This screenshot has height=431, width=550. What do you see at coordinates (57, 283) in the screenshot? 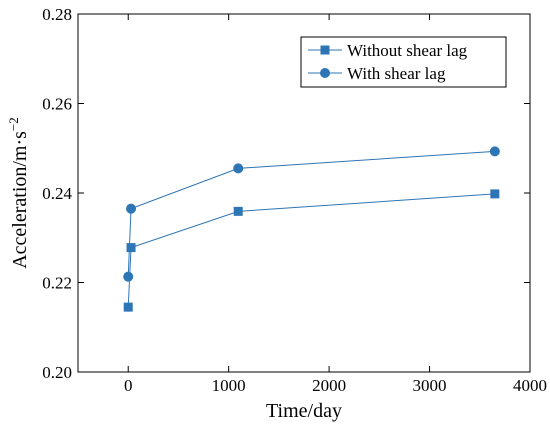
I see `y-tick-label: 0.22` at bounding box center [57, 283].